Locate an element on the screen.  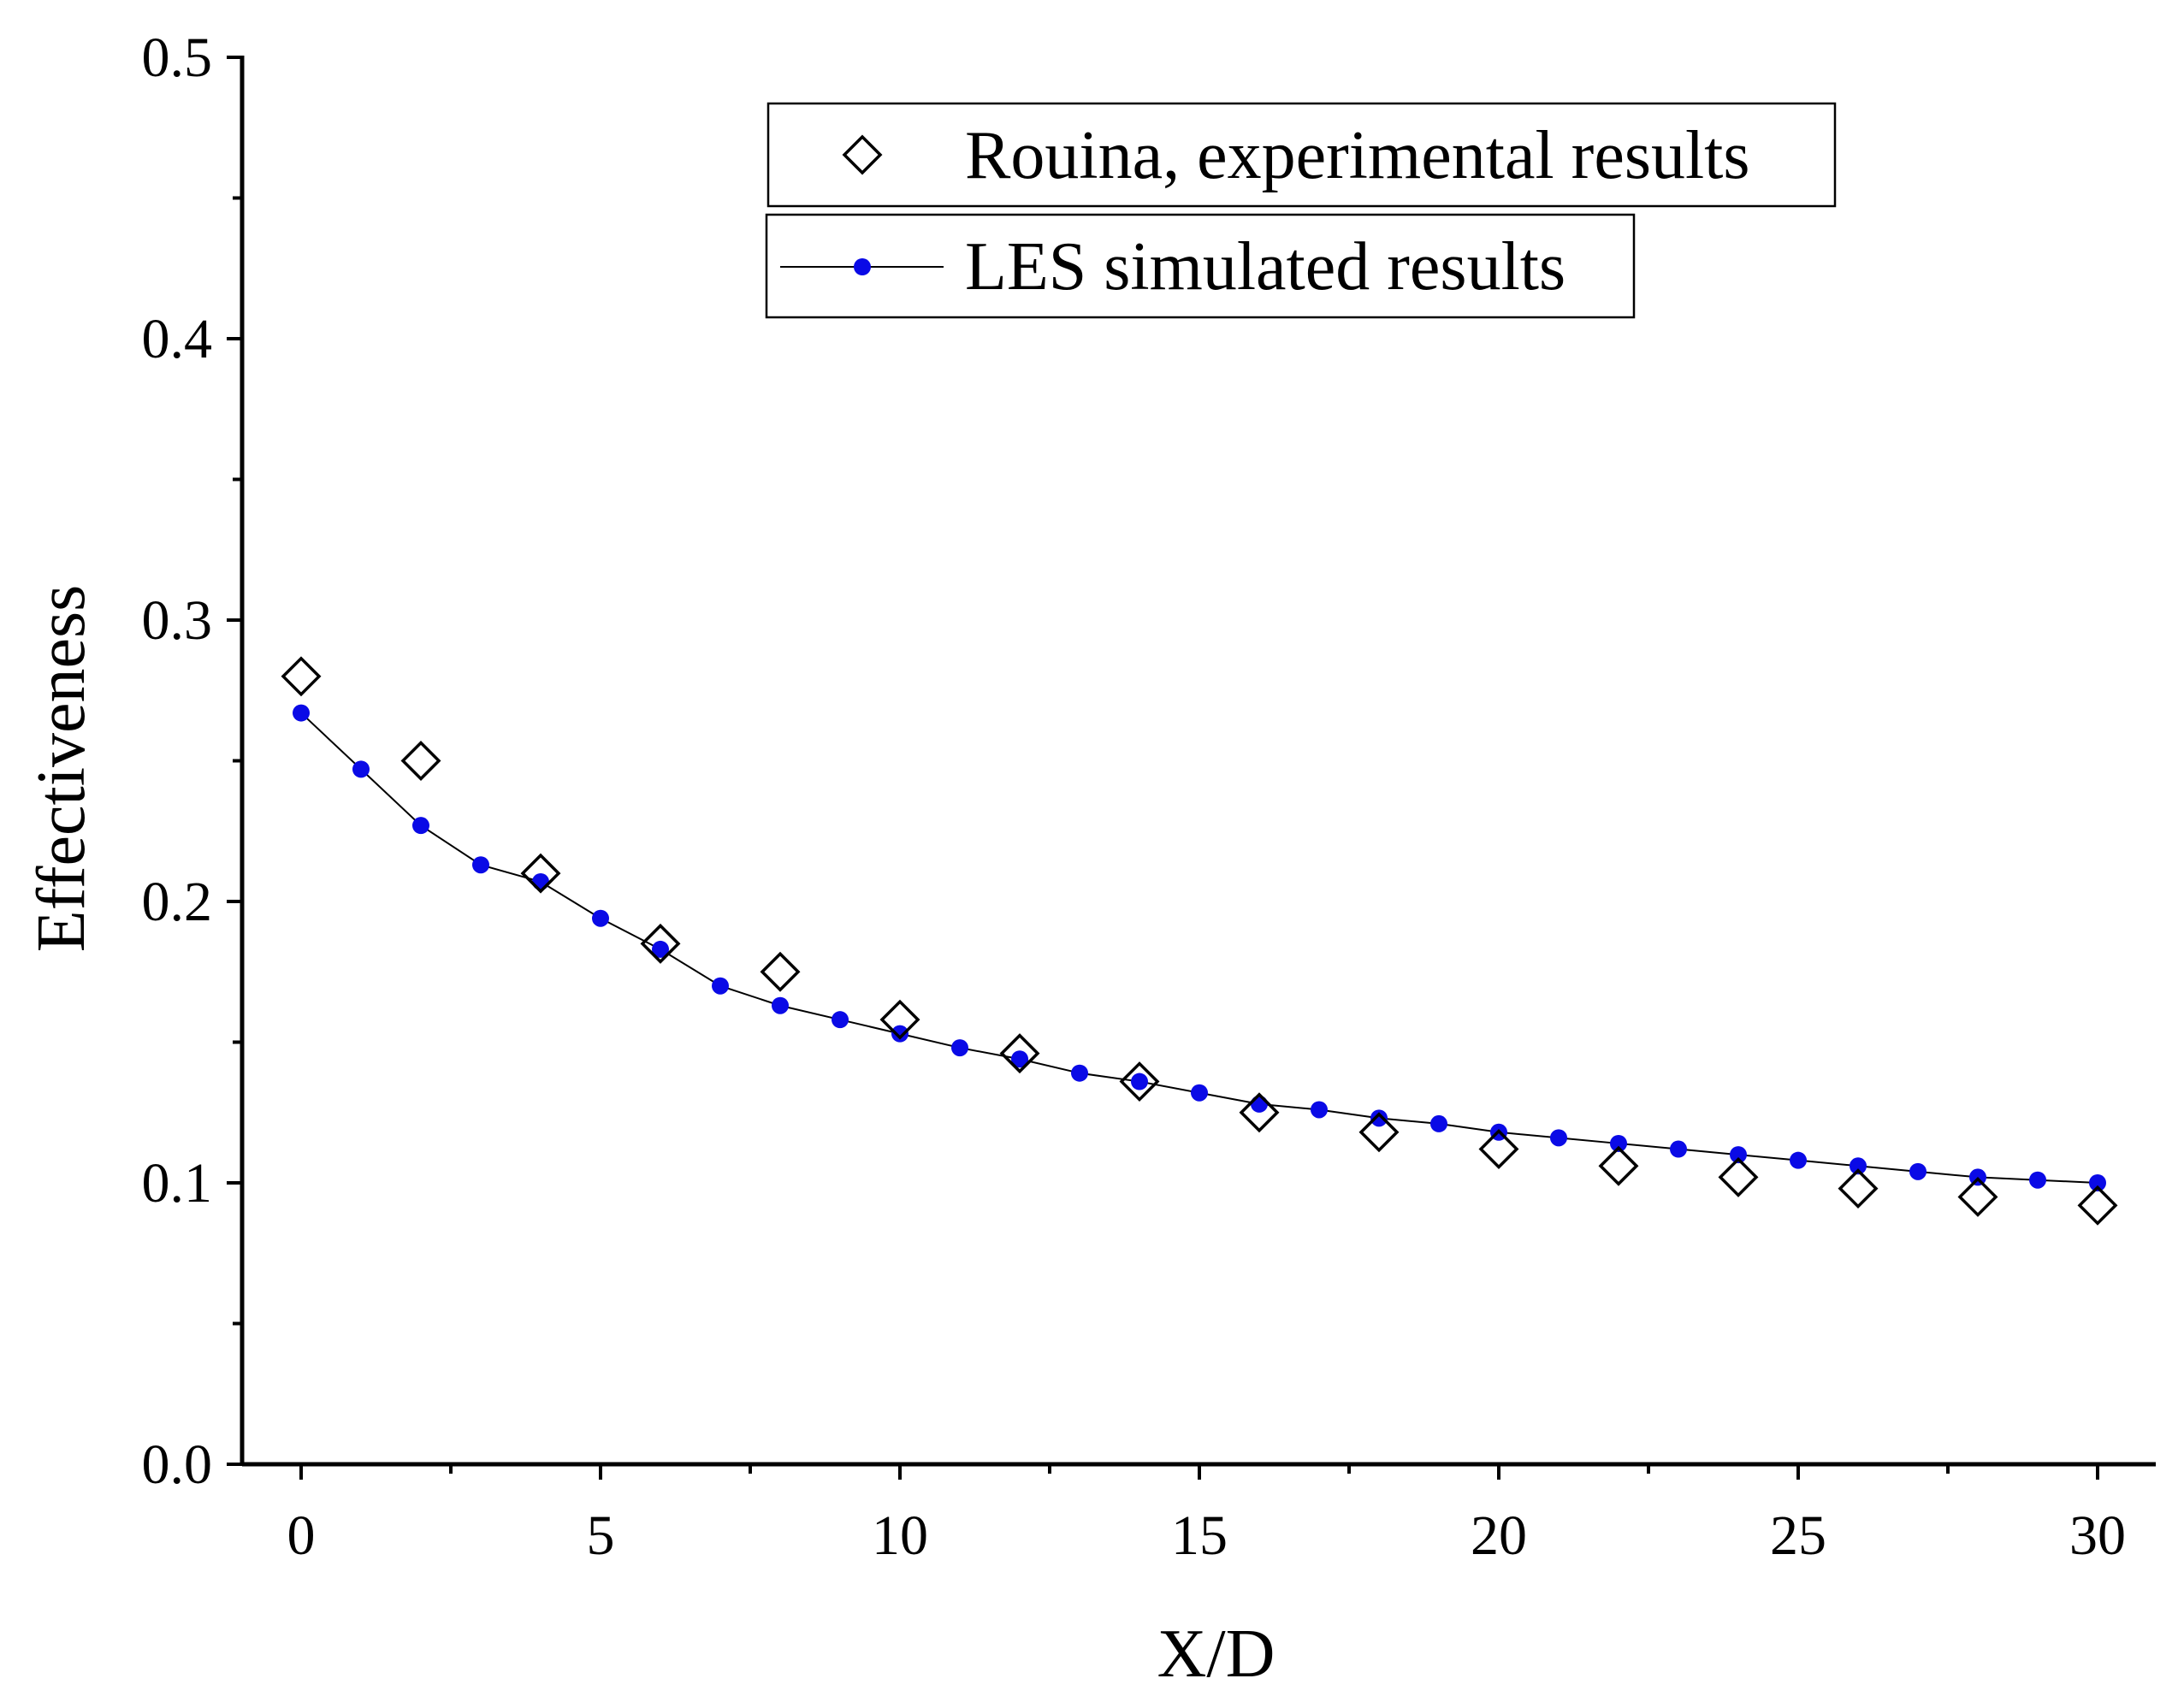
x-tick-label: 30 is located at coordinates (2097, 1535).